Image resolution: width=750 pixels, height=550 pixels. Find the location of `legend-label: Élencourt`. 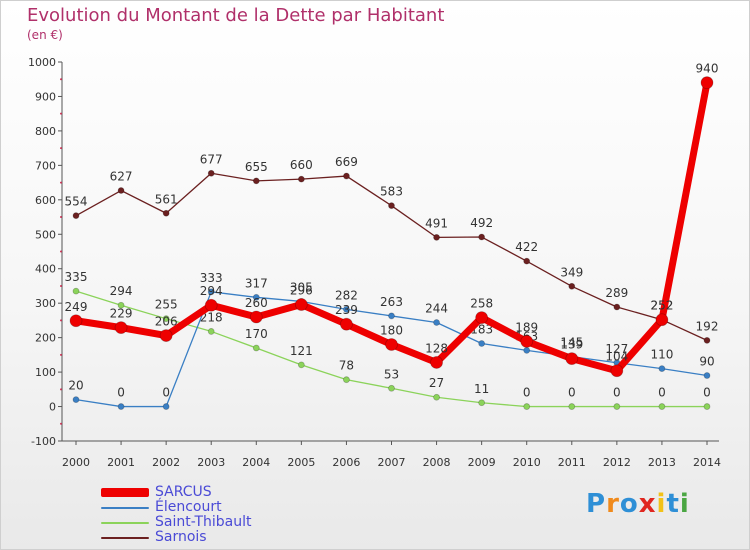

legend-label: Élencourt is located at coordinates (188, 507).